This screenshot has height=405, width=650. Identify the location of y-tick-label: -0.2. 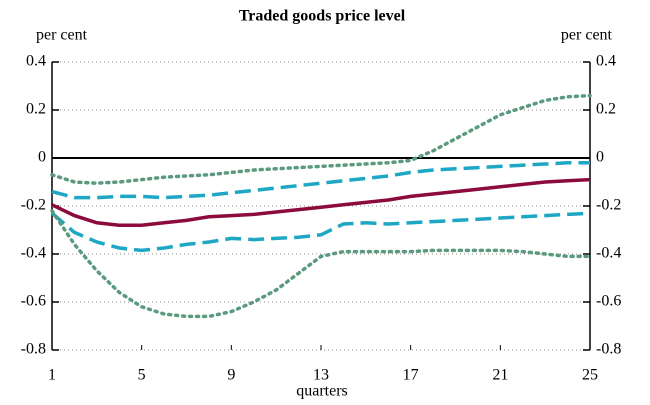
(33, 205).